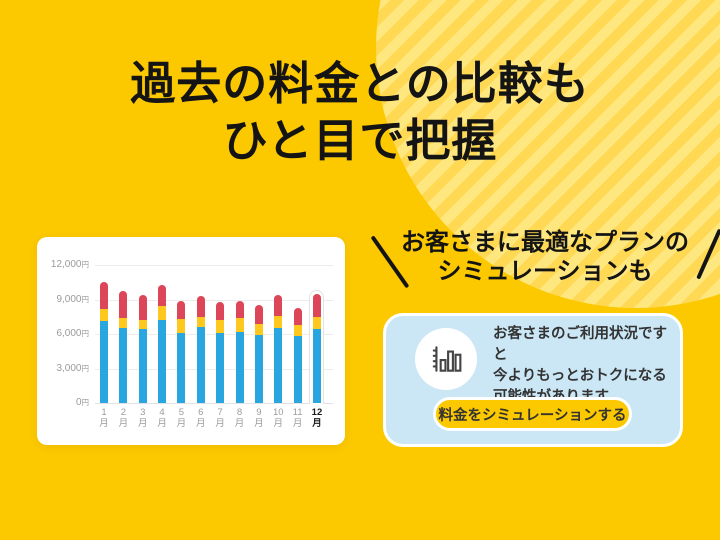 The image size is (720, 540). Describe the element at coordinates (278, 365) in the screenshot. I see `bar-10-segment-base-charge` at that location.